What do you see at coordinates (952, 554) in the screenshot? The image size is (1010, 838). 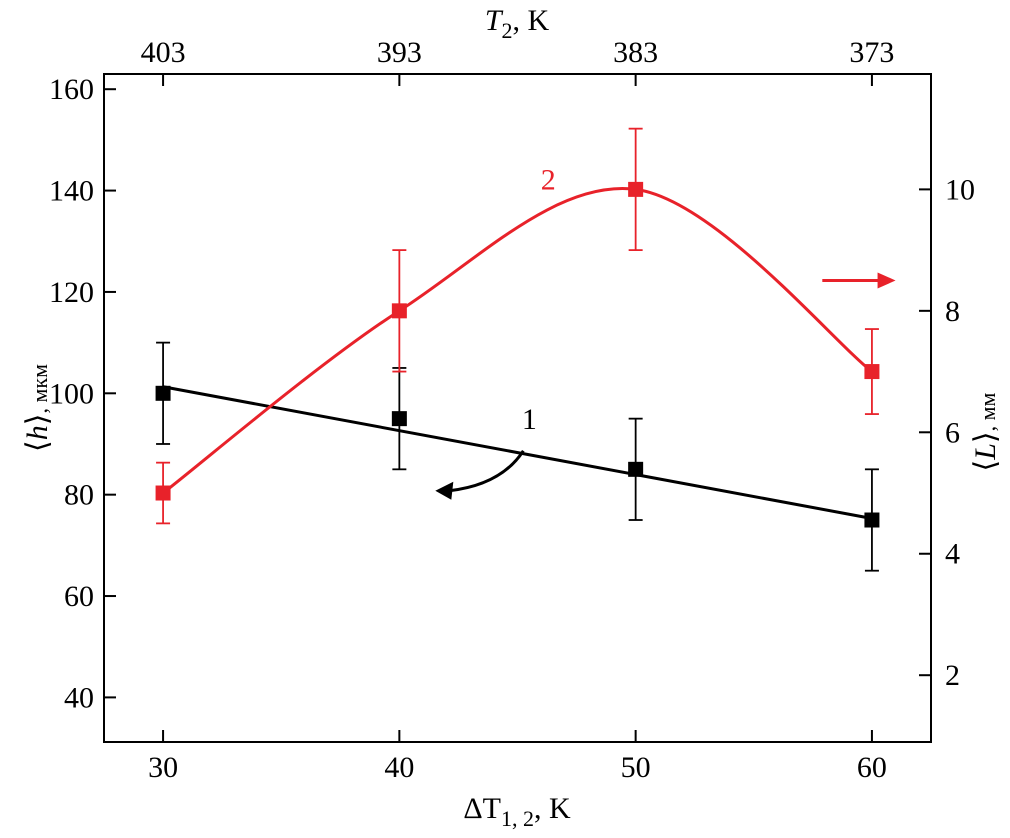 I see `y-right-tick-label: 4` at bounding box center [952, 554].